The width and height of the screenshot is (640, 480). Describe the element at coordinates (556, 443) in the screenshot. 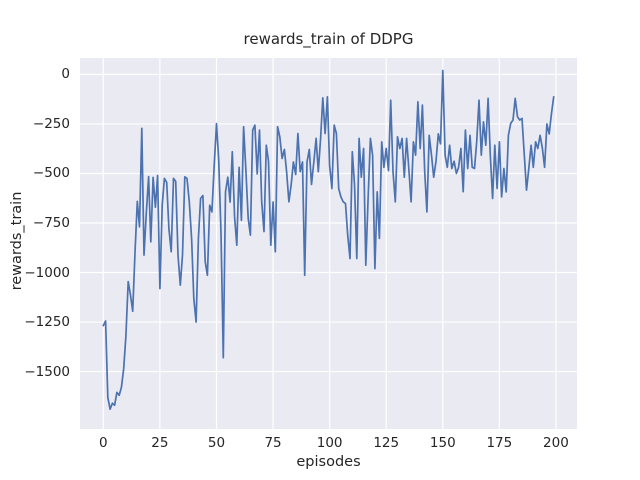

I see `x-tick-label: 200` at that location.